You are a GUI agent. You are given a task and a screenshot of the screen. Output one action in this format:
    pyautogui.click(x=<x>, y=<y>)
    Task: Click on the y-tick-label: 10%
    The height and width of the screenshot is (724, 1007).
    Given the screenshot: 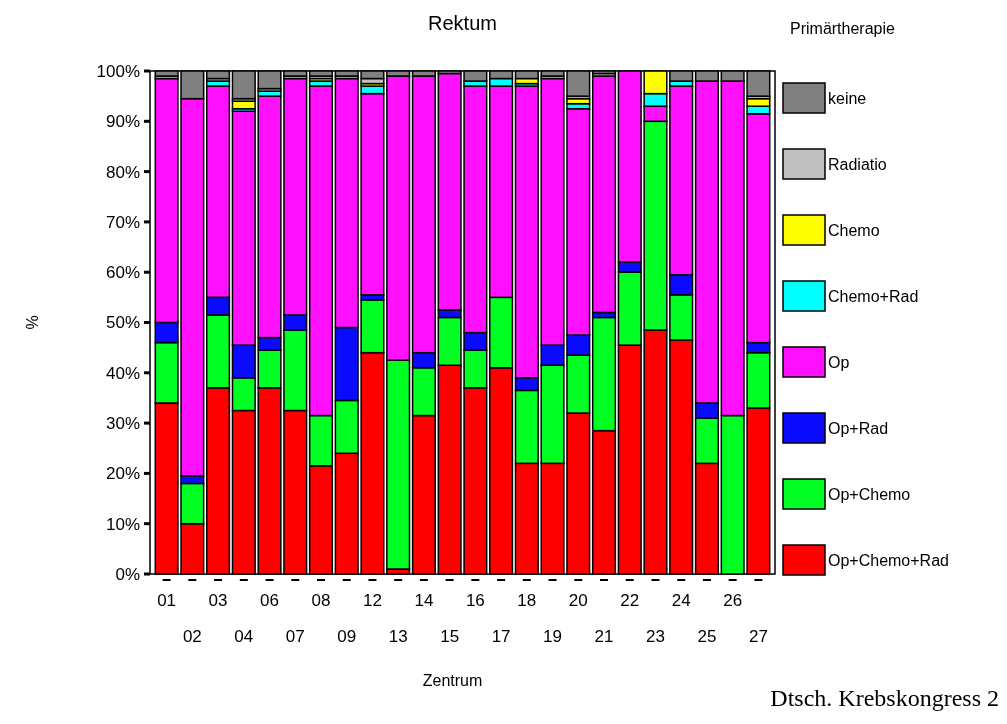 What is the action you would take?
    pyautogui.click(x=122, y=524)
    